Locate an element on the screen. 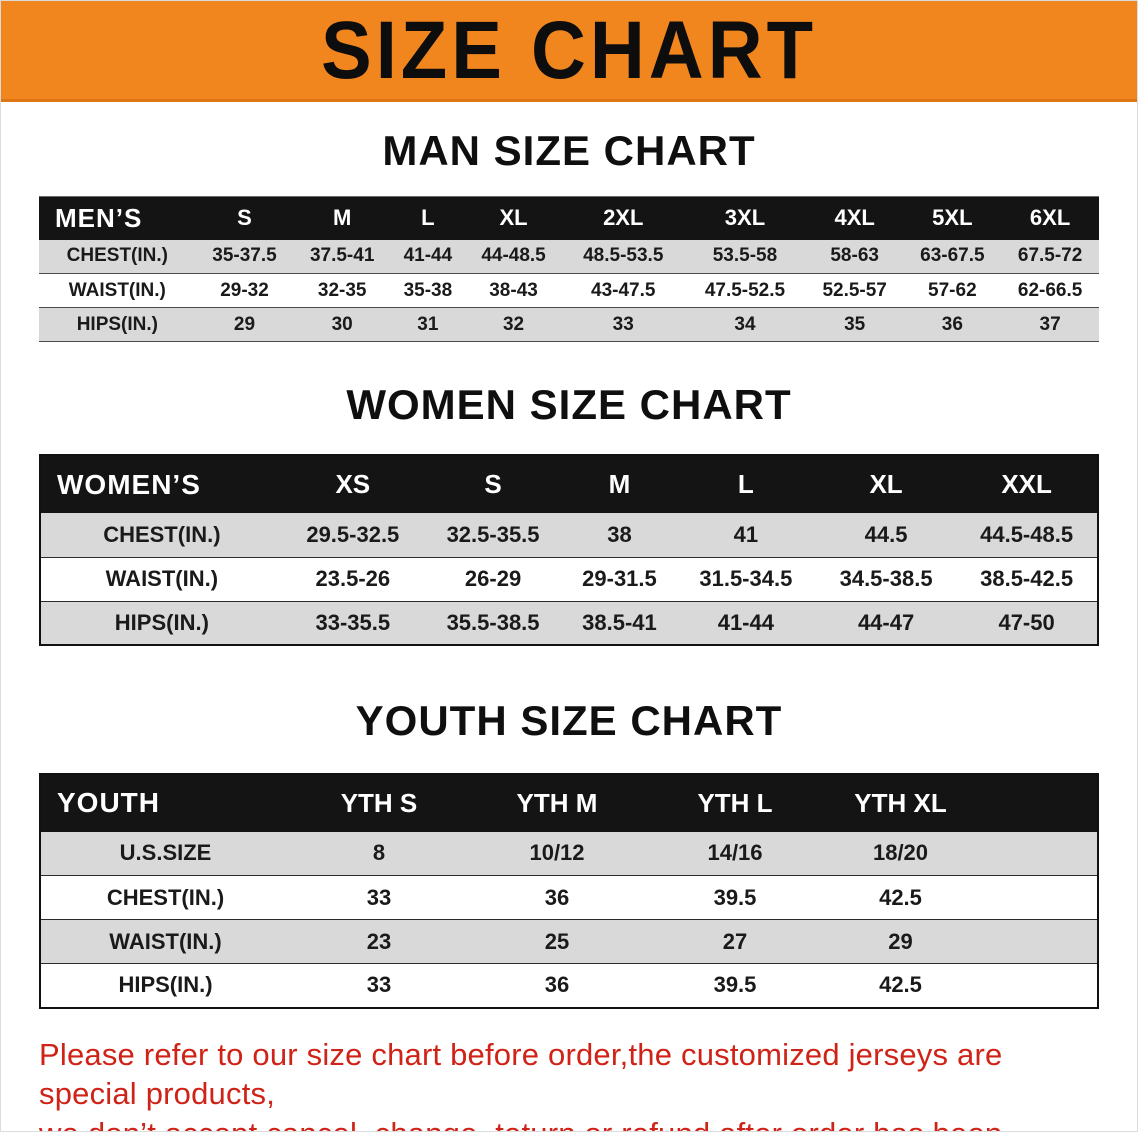  table-row: HIPS(IN.) 33 36 39.5 42.5 is located at coordinates (569, 985).